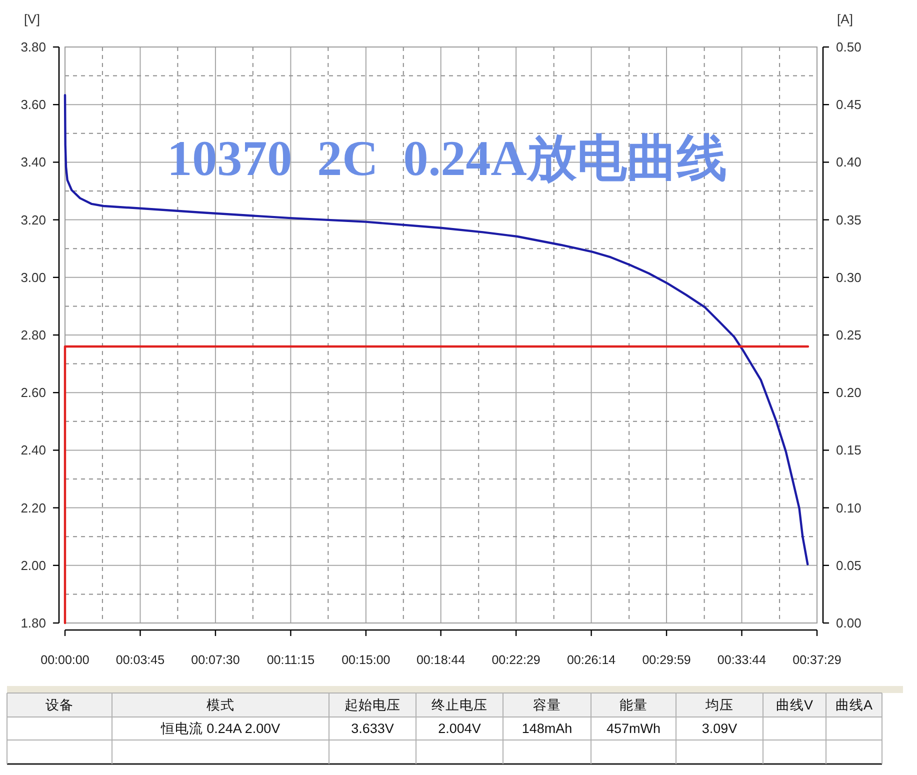  I want to click on y-tick-label: 3.00, so click(33, 277).